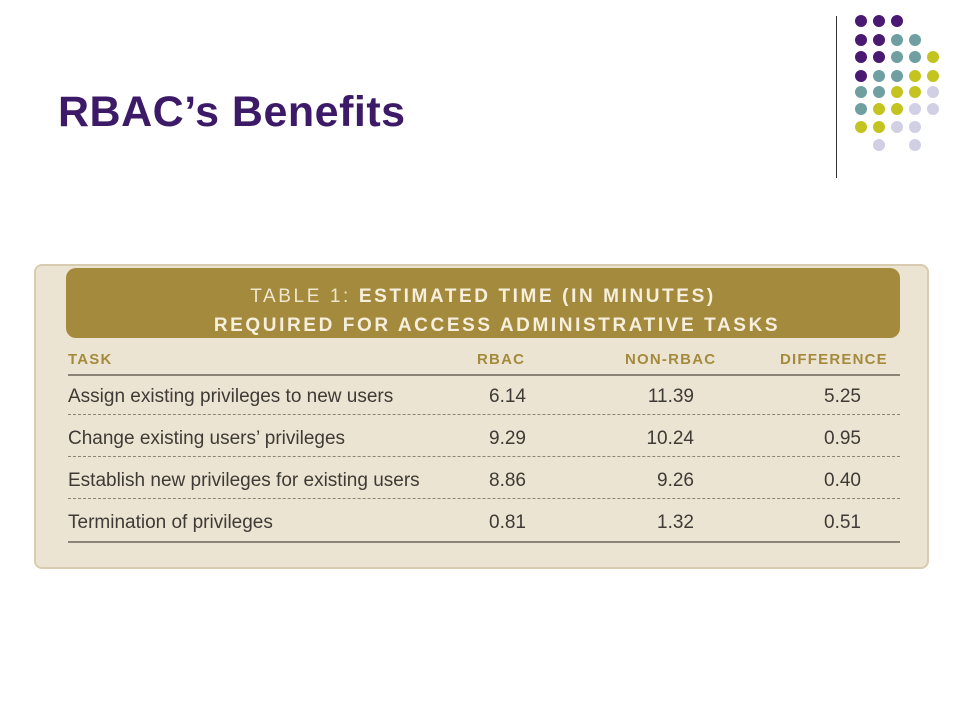  Describe the element at coordinates (207, 438) in the screenshot. I see `table-cell-task: Change existing users’ privileges` at that location.